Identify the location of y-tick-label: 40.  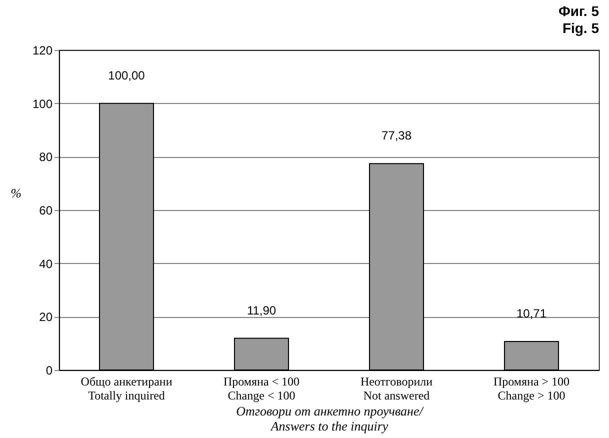
(46, 263).